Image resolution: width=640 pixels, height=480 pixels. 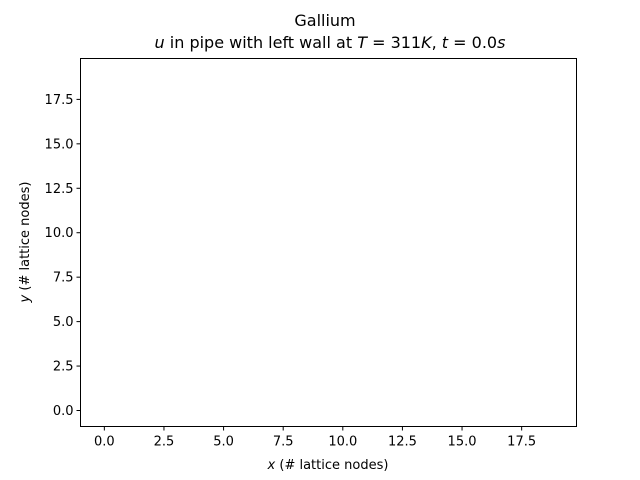 What do you see at coordinates (427, 42) in the screenshot?
I see `subtitle-T-unit: K` at bounding box center [427, 42].